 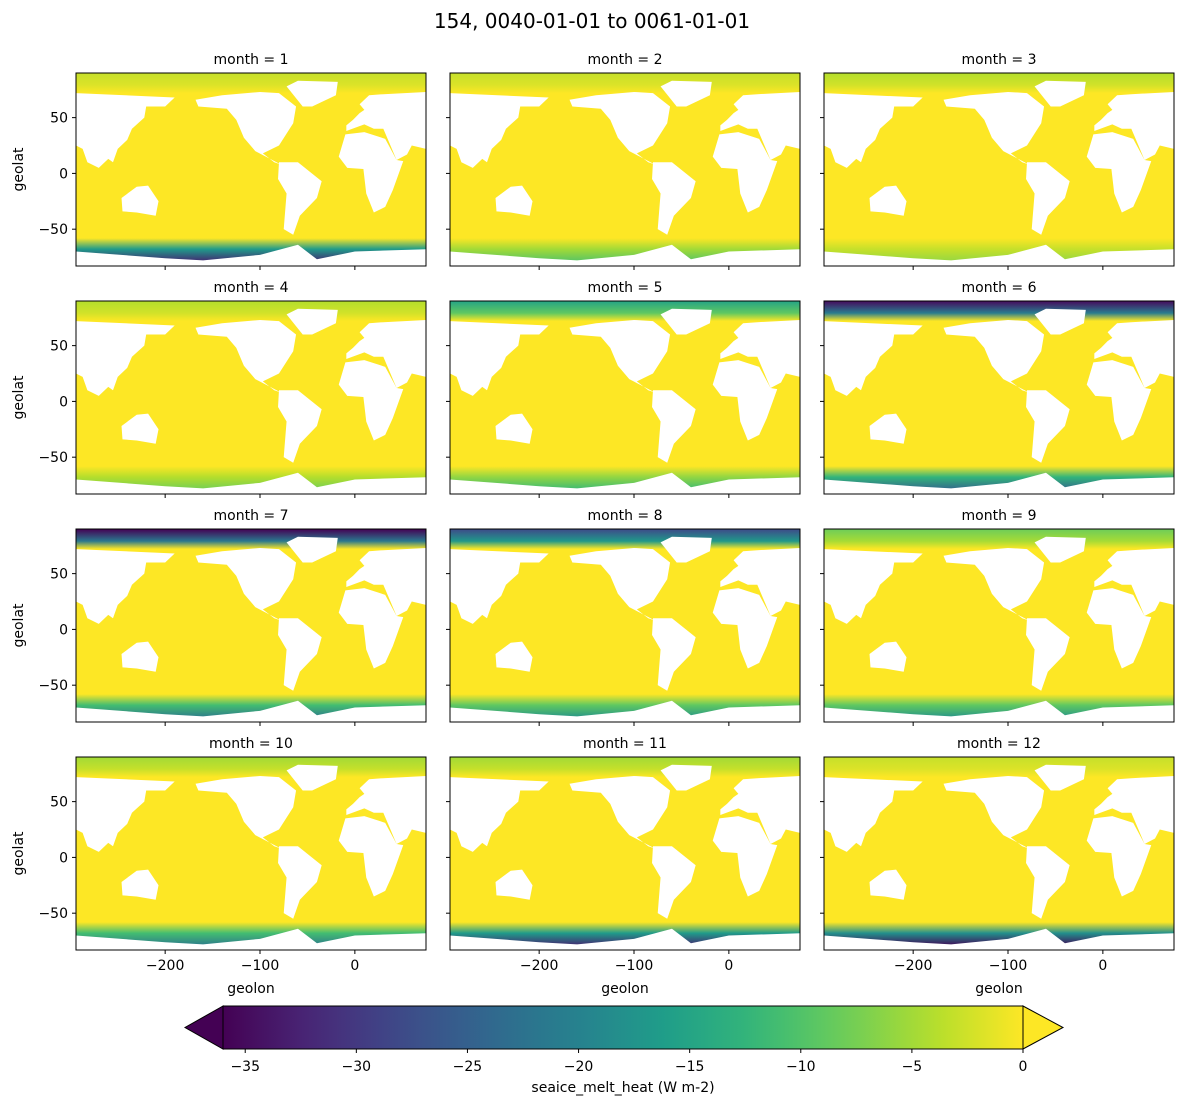 I want to click on colorbar-tick-label: 0, so click(x=1023, y=1067).